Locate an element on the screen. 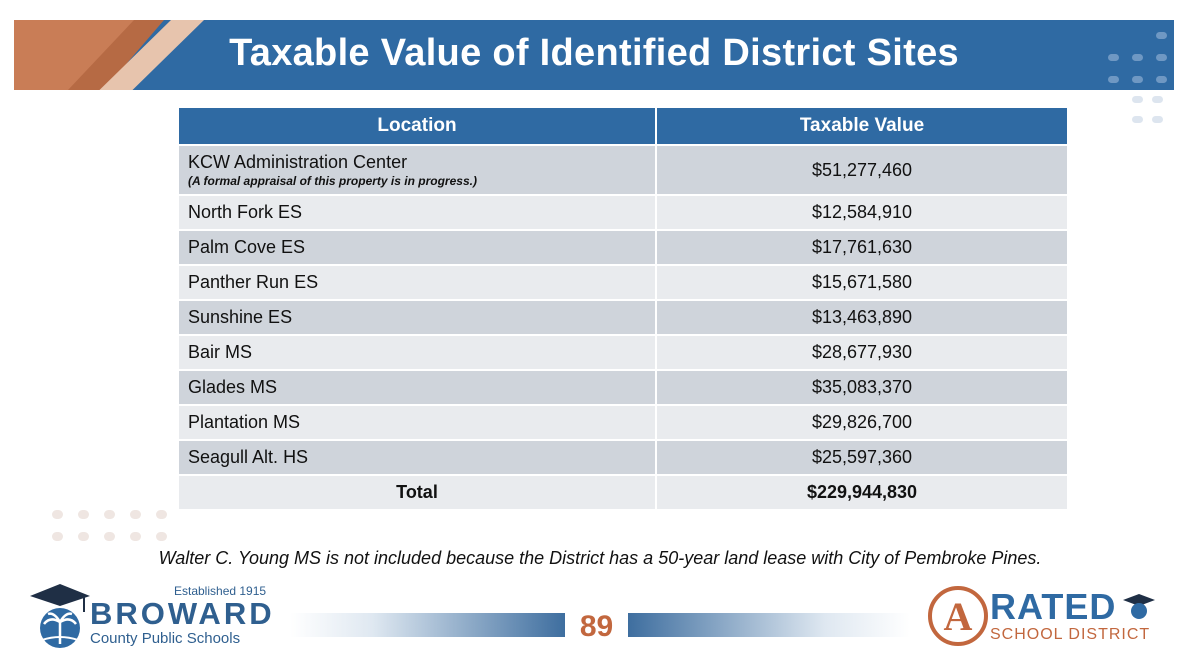  value-cell: $12,584,910 is located at coordinates (862, 212).